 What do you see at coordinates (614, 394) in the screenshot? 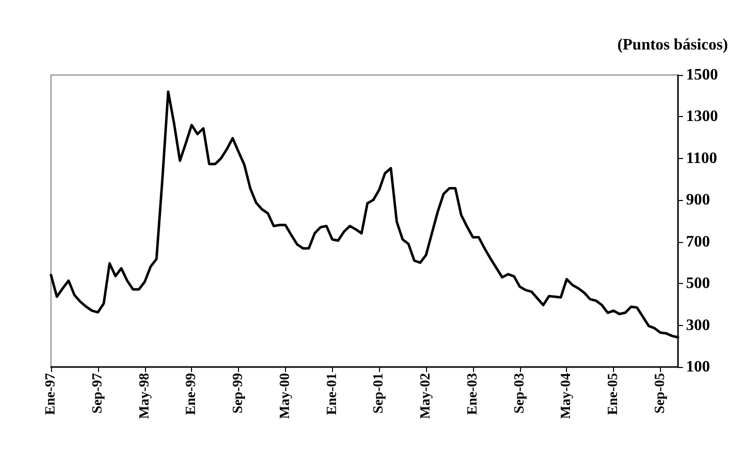
I see `x-tick-label: Ene-05` at bounding box center [614, 394].